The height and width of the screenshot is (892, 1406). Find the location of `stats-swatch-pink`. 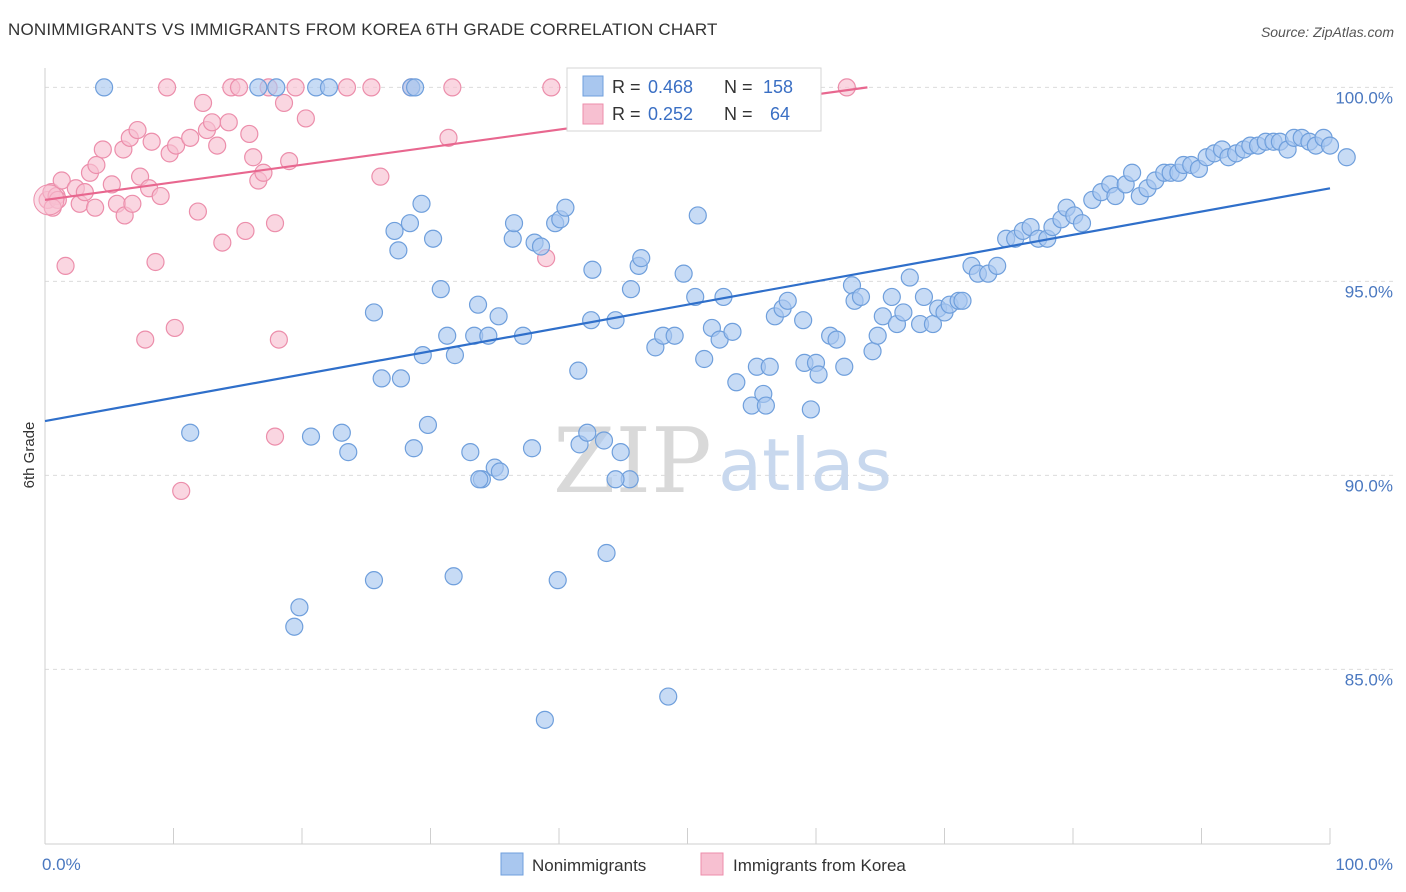

stats-swatch-pink is located at coordinates (593, 114).